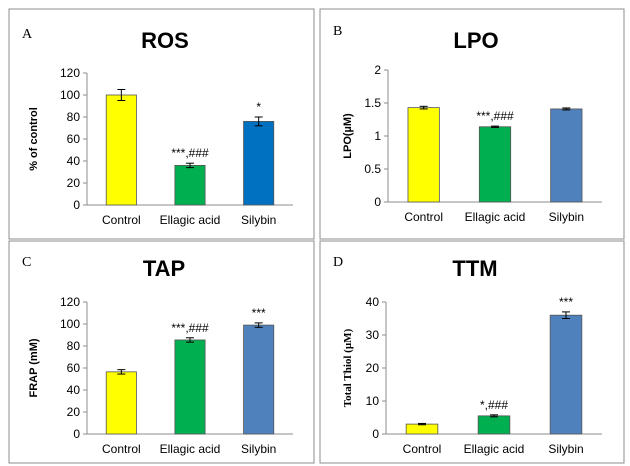 This screenshot has height=466, width=630. What do you see at coordinates (190, 328) in the screenshot?
I see `panel-c-significance-label-2: ***,###` at bounding box center [190, 328].